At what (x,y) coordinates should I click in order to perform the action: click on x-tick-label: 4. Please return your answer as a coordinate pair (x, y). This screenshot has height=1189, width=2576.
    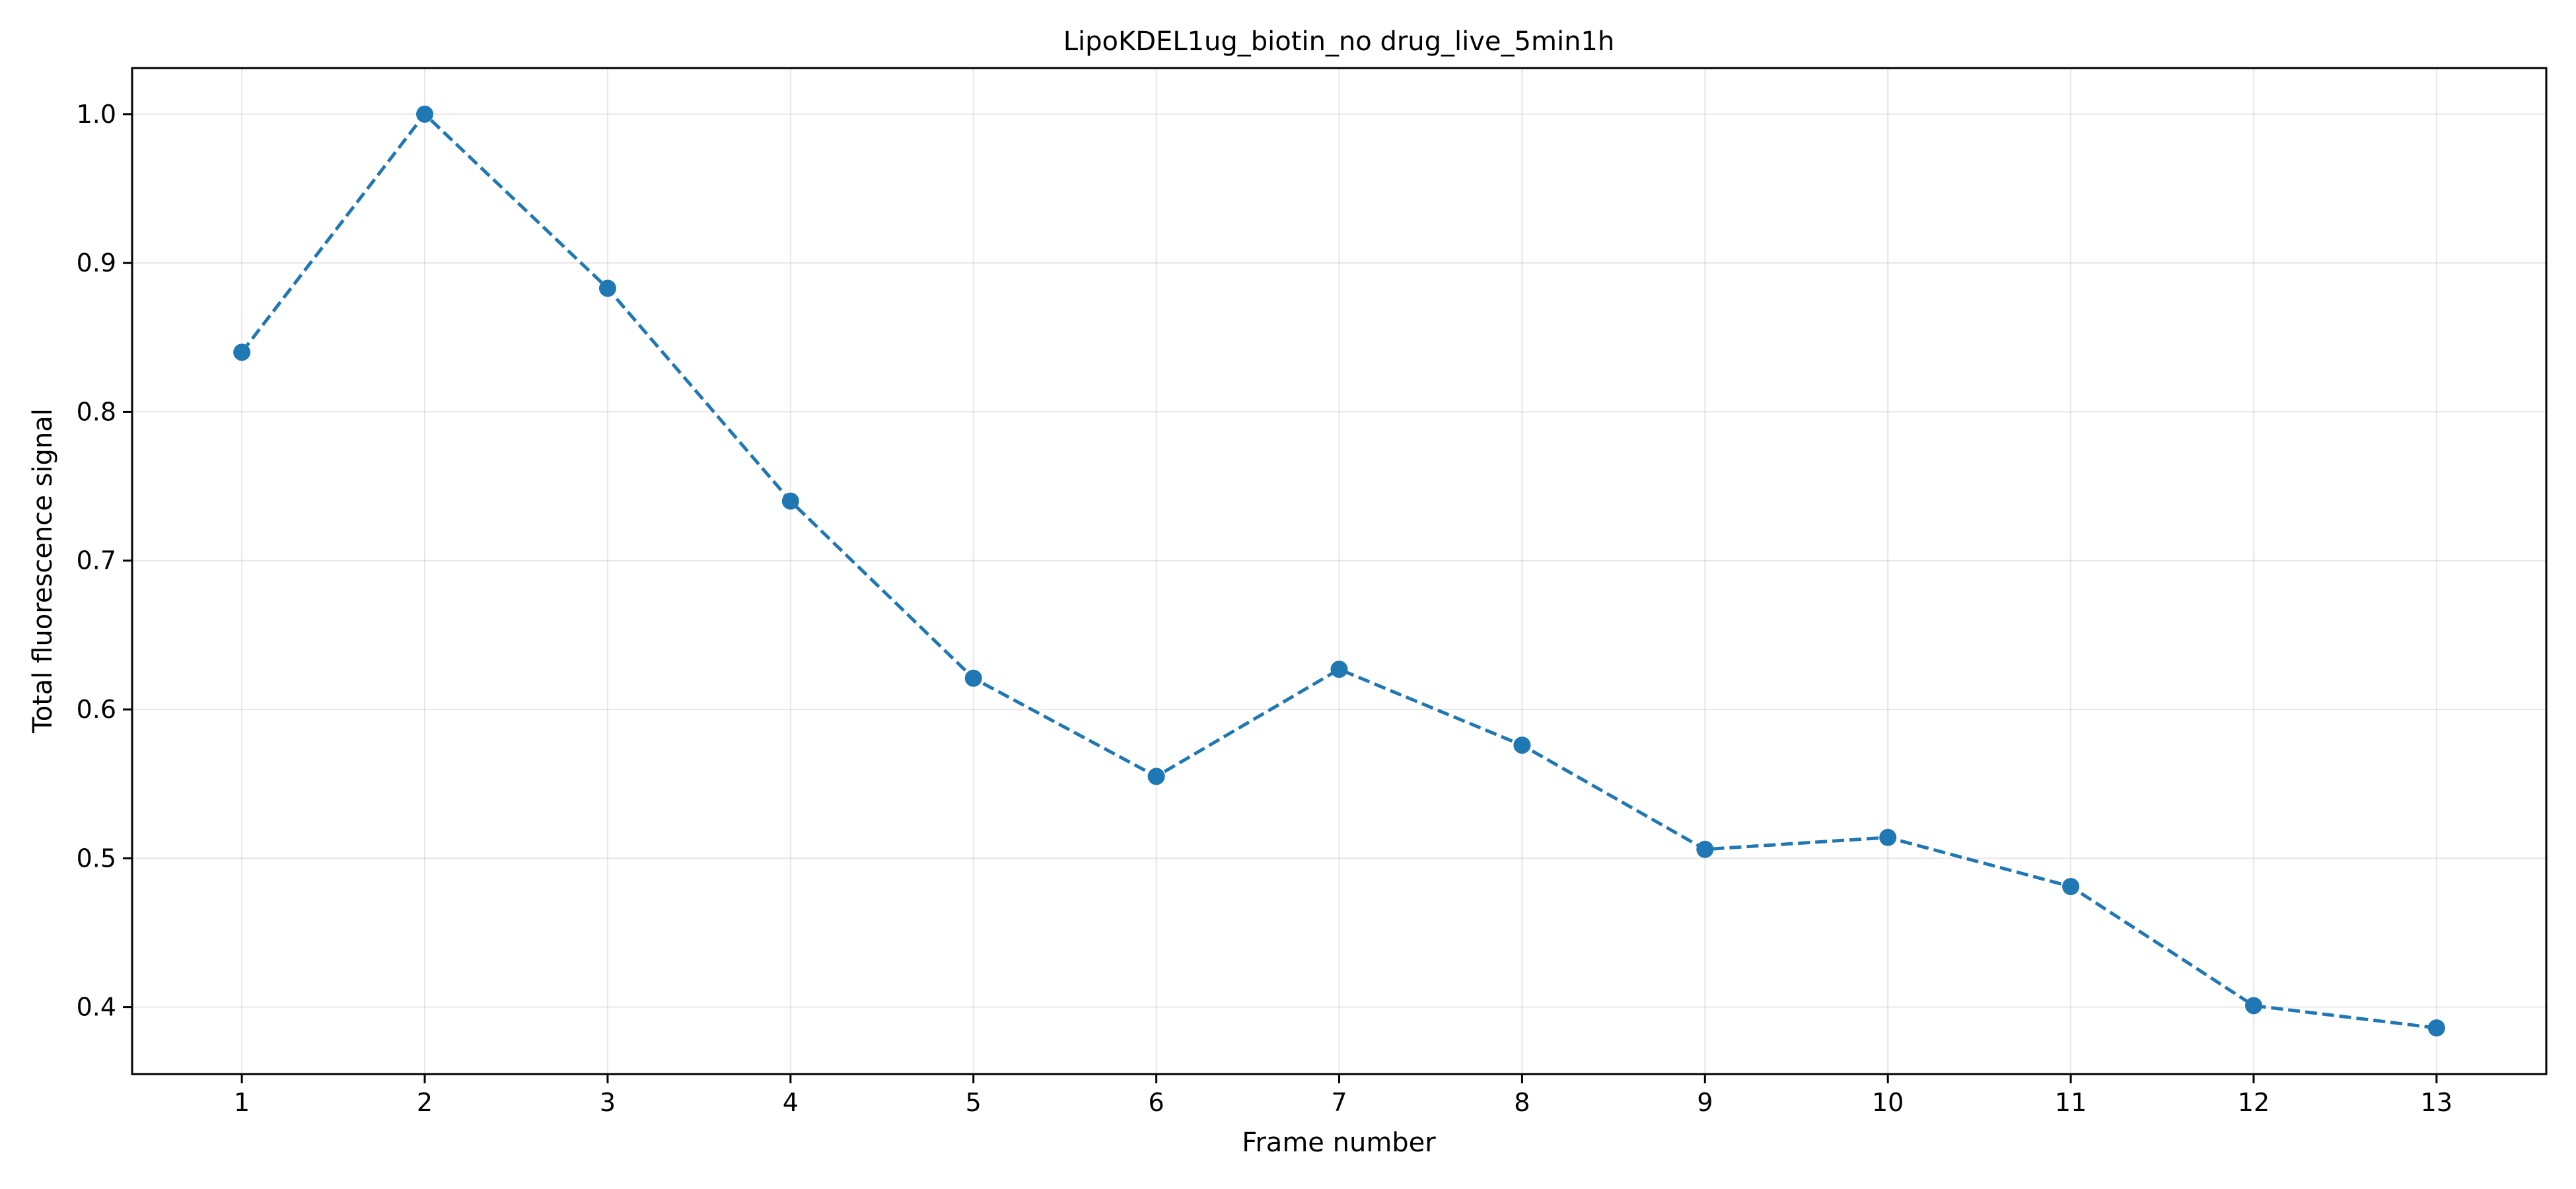
    Looking at the image, I should click on (791, 1102).